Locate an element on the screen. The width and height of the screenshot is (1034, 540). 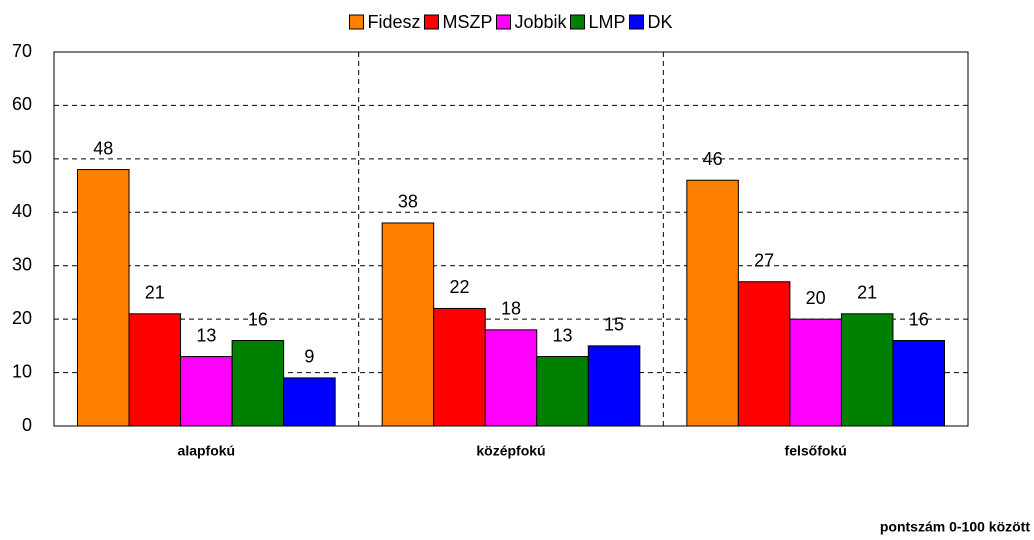
data-label: 46 is located at coordinates (713, 159).